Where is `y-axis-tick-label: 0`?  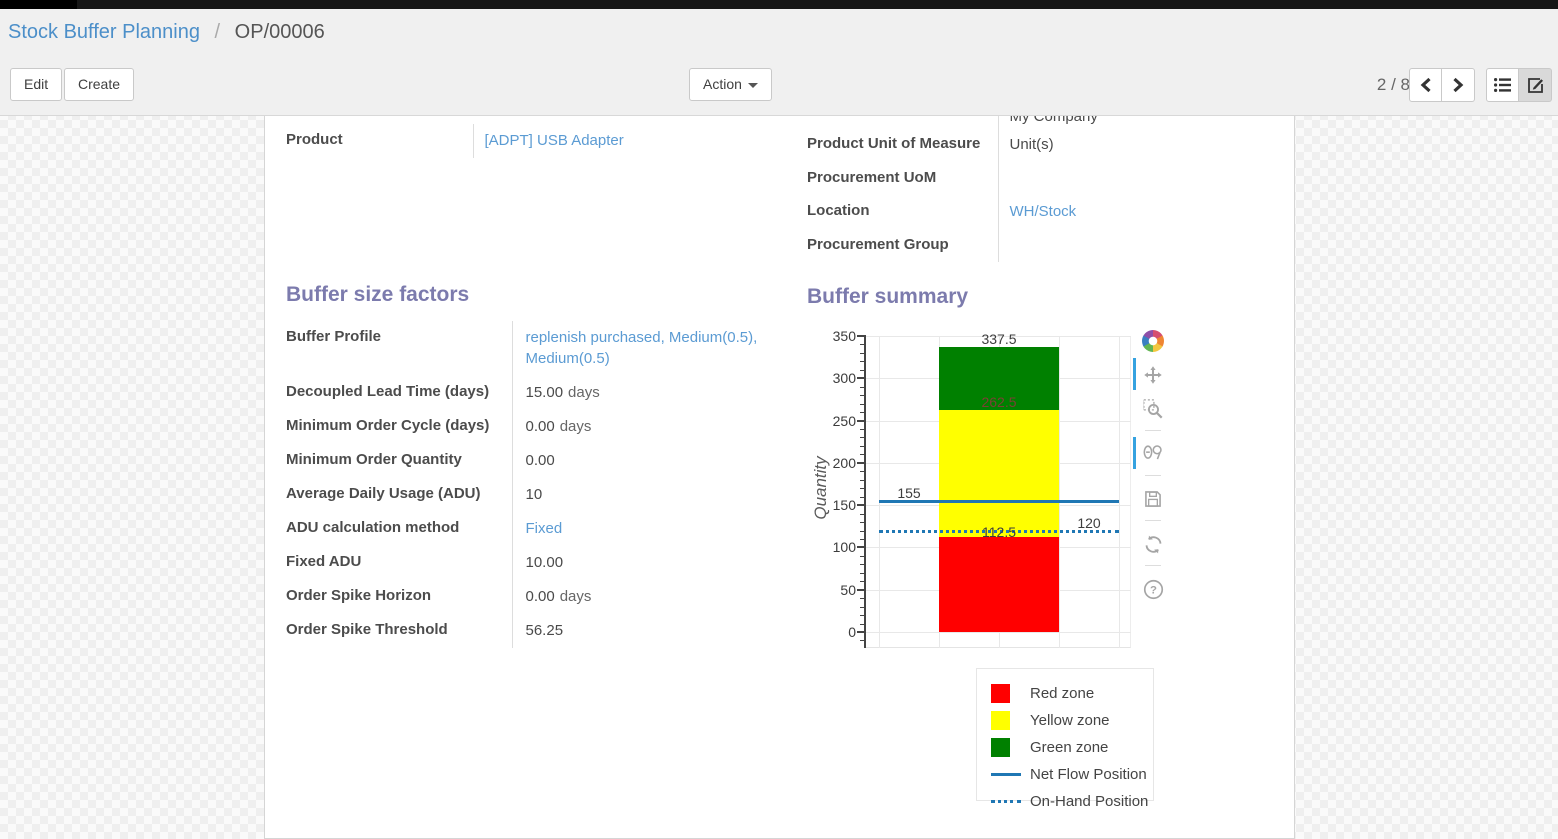
y-axis-tick-label: 0 is located at coordinates (852, 632).